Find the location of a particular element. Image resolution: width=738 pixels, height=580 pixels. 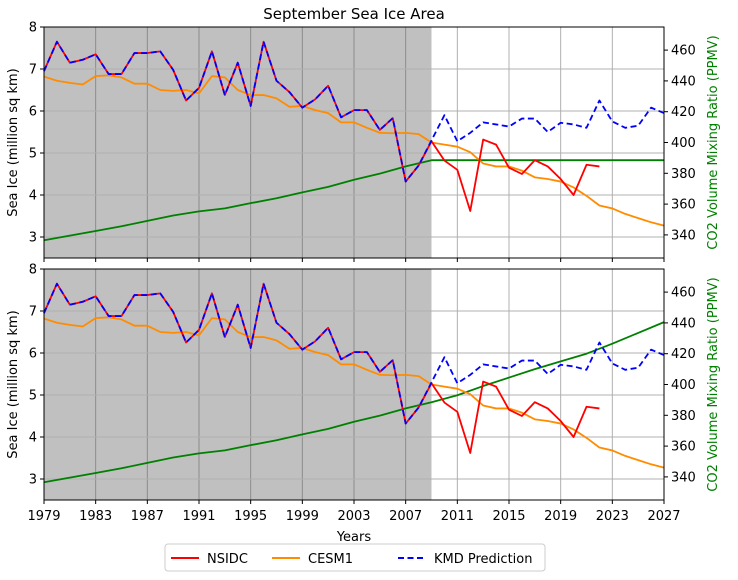

x-tick-label: 1991 is located at coordinates (198, 516).